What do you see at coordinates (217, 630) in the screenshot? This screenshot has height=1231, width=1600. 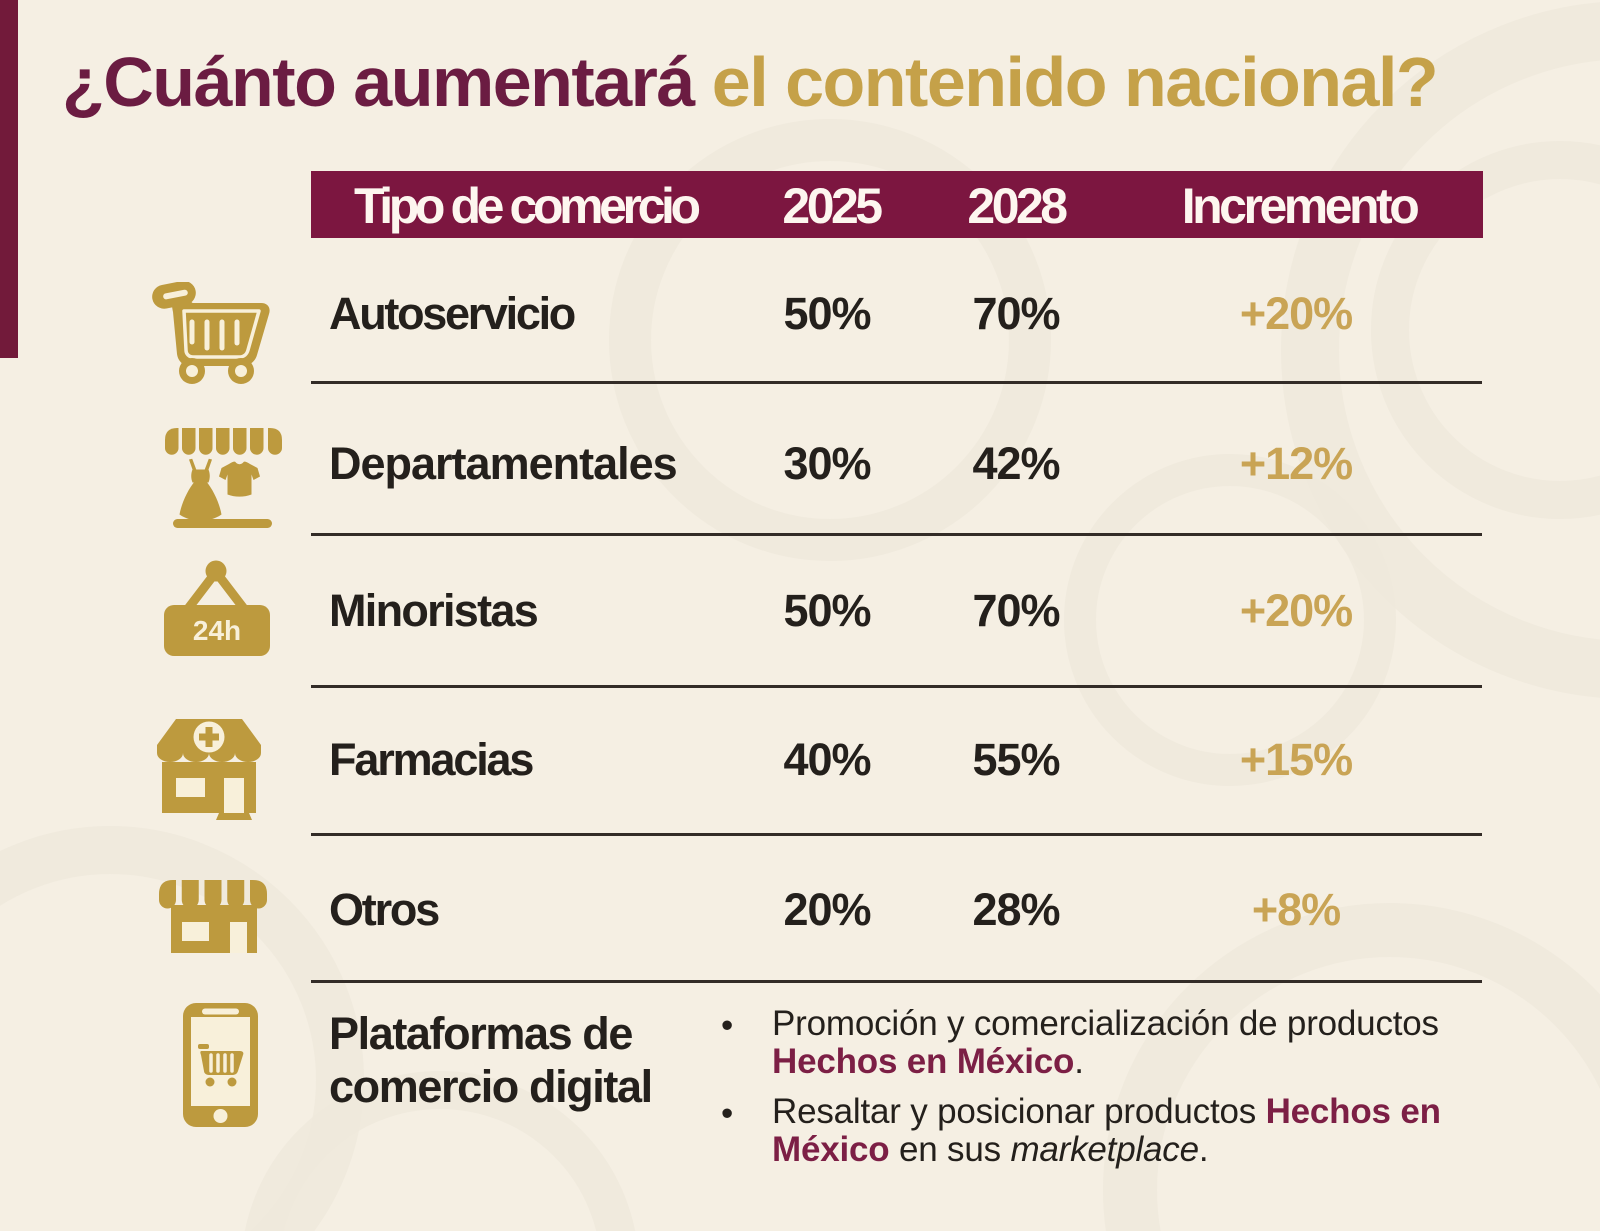 I see `svg-text: 24h` at bounding box center [217, 630].